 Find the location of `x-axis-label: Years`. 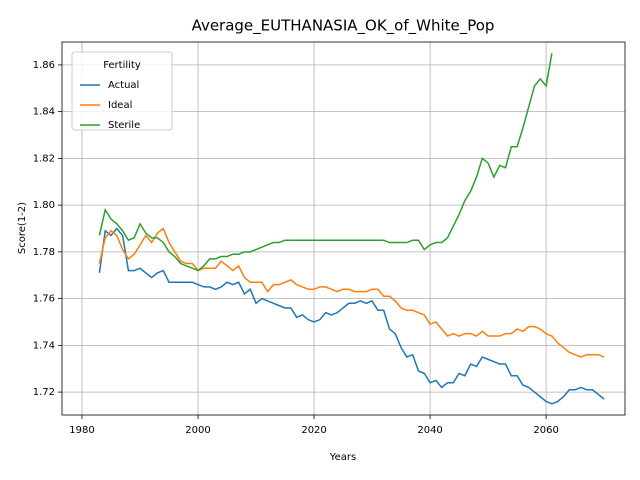

x-axis-label: Years is located at coordinates (342, 457).